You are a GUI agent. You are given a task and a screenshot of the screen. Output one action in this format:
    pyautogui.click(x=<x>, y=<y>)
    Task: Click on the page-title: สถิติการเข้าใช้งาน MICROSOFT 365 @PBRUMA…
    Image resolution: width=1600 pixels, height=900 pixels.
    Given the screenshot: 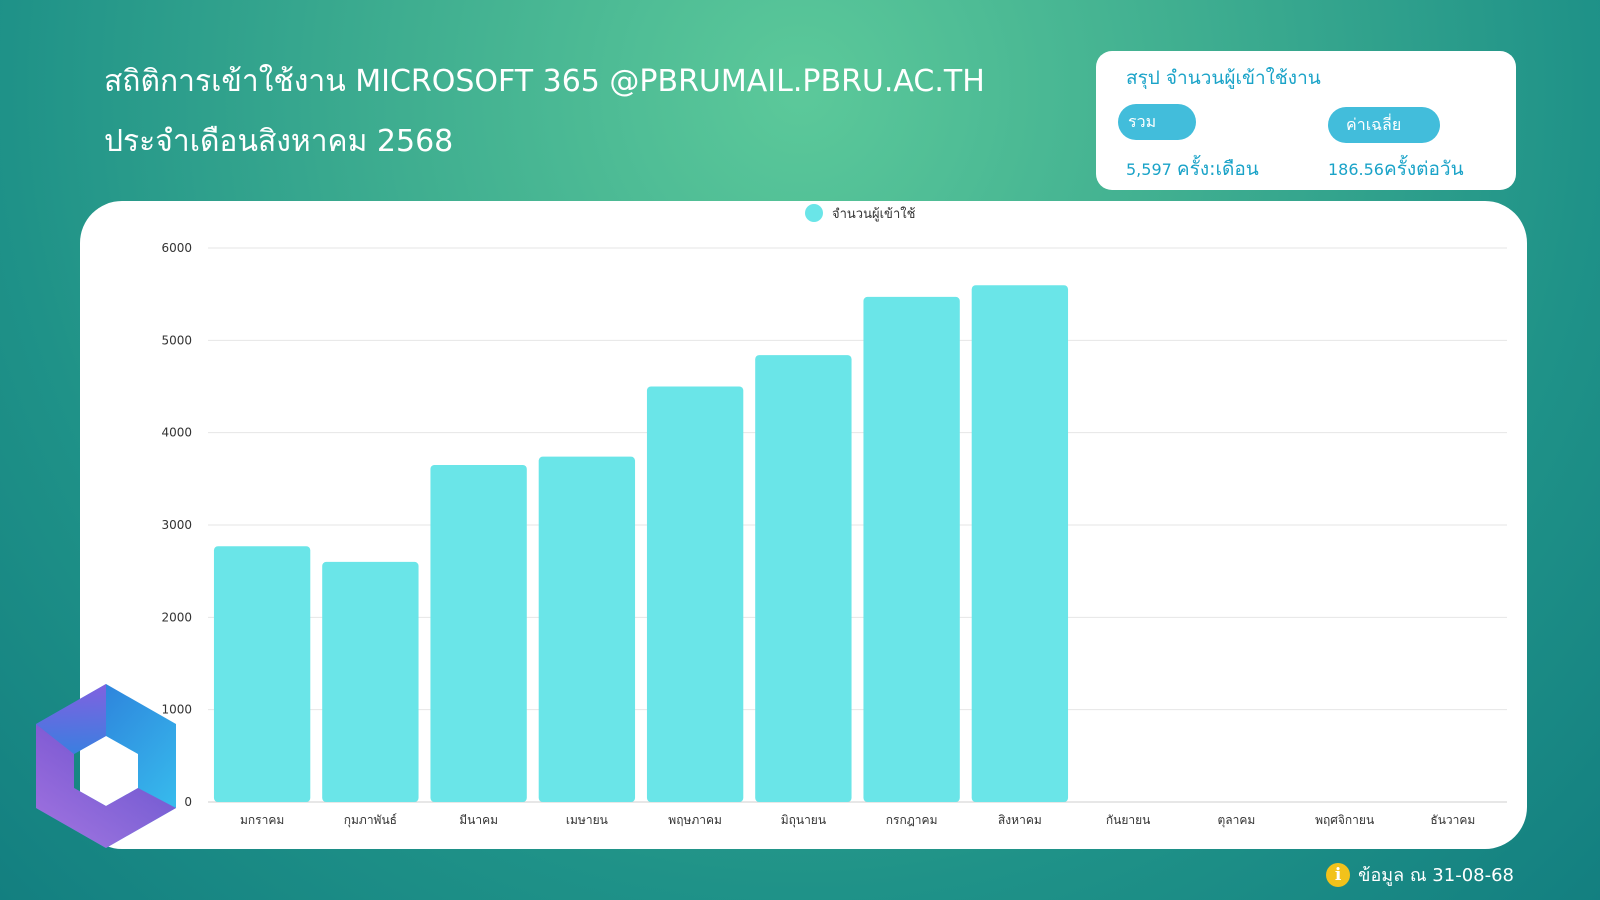 What is the action you would take?
    pyautogui.click(x=544, y=112)
    